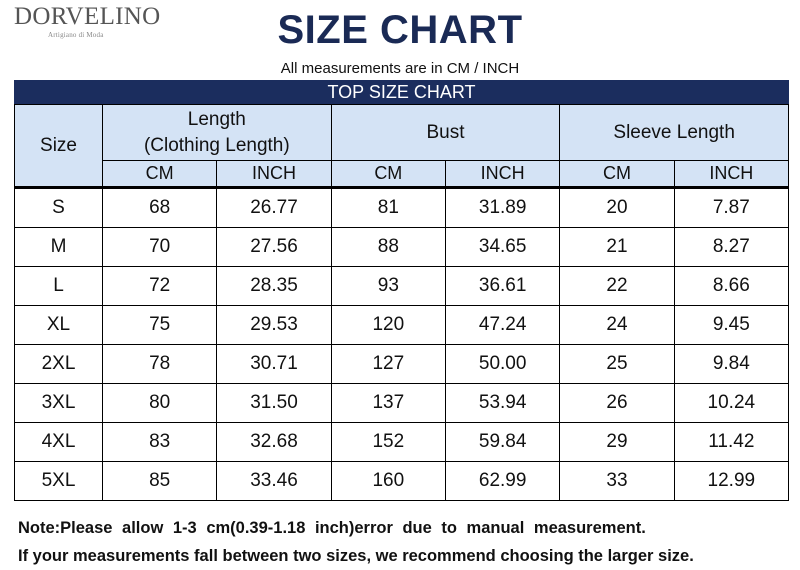 This screenshot has width=800, height=570. What do you see at coordinates (159, 364) in the screenshot?
I see `measurement-cell: 78` at bounding box center [159, 364].